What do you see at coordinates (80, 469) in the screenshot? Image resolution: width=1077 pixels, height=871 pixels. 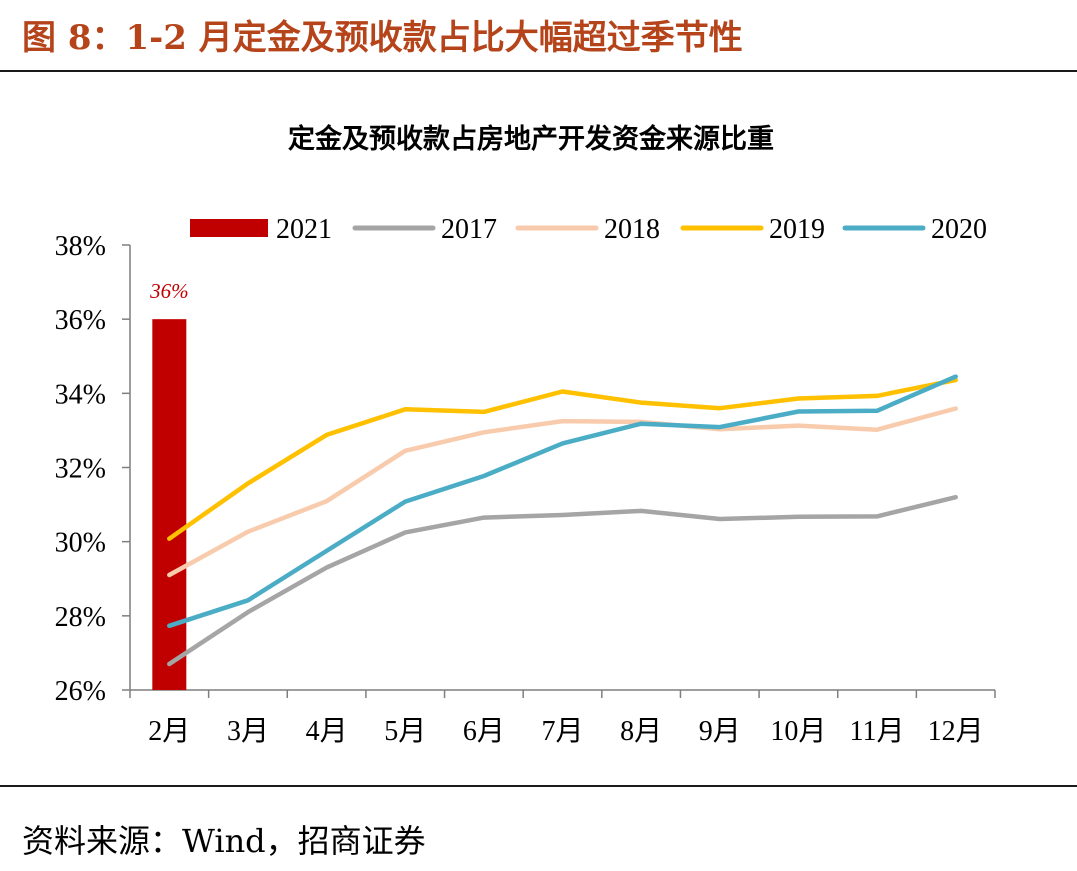 I see `y-tick-label: 32%` at bounding box center [80, 469].